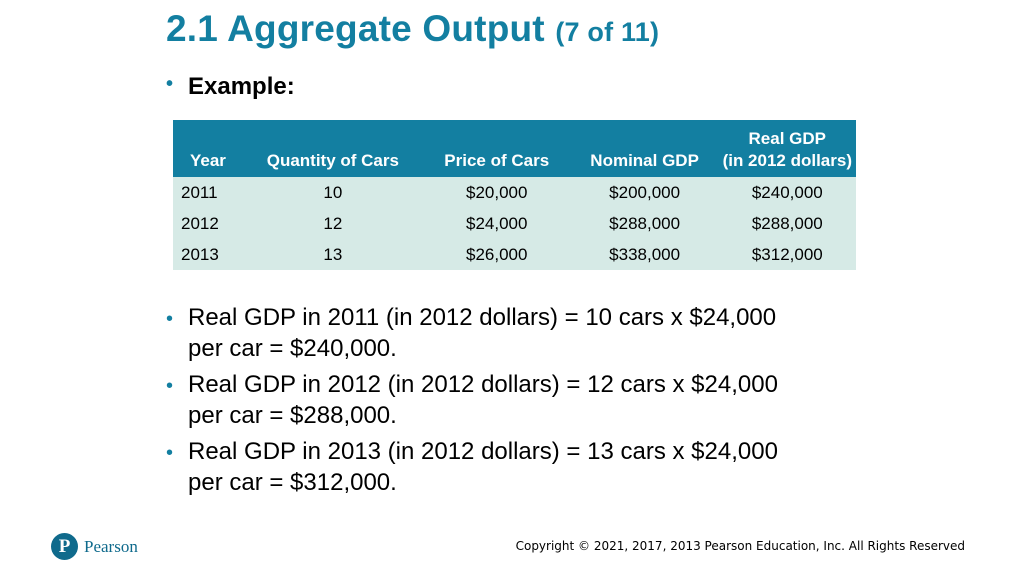 This screenshot has height=575, width=1024. I want to click on pearson-p-icon: P, so click(64, 546).